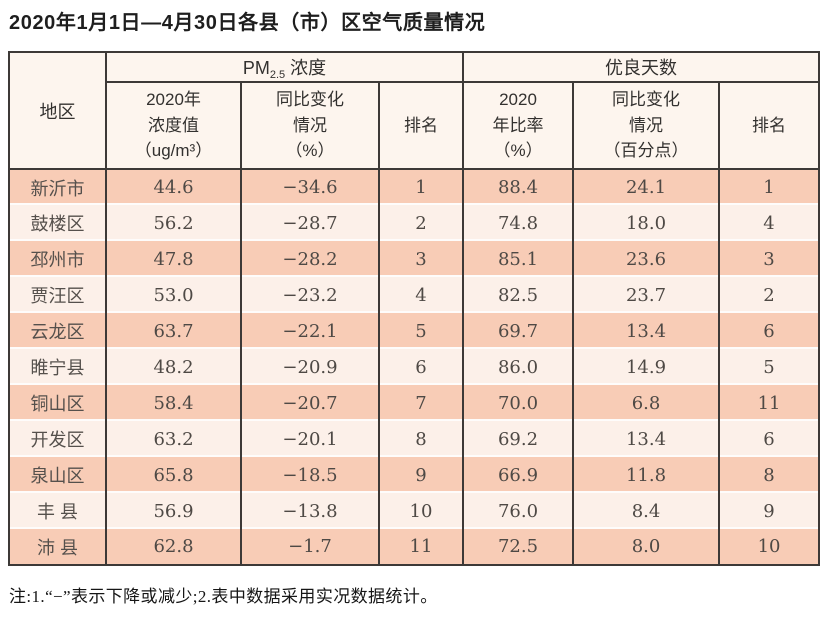 This screenshot has width=825, height=620. I want to click on pm-change-cell: −28.7, so click(310, 223).